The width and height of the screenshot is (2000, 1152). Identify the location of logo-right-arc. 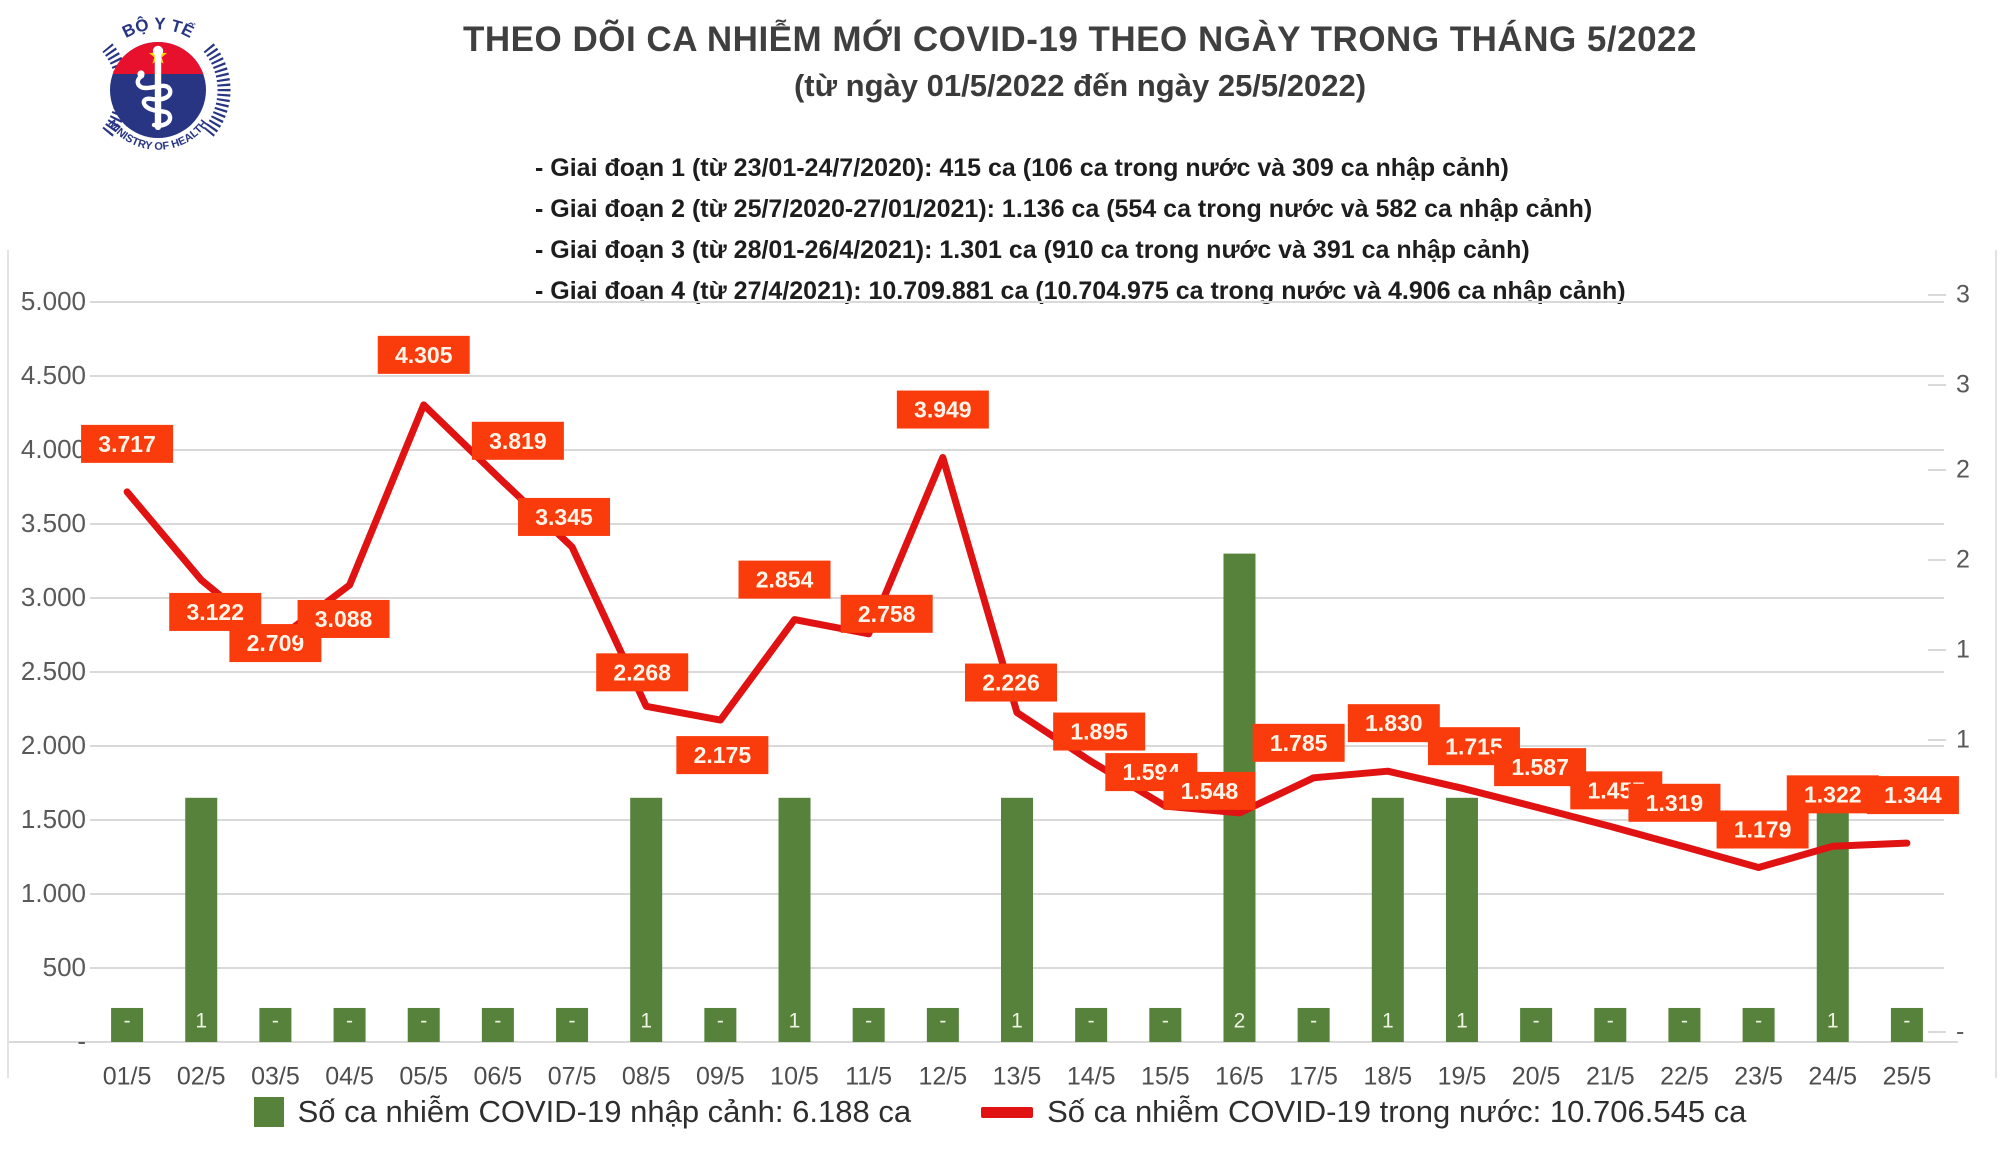
(217, 90).